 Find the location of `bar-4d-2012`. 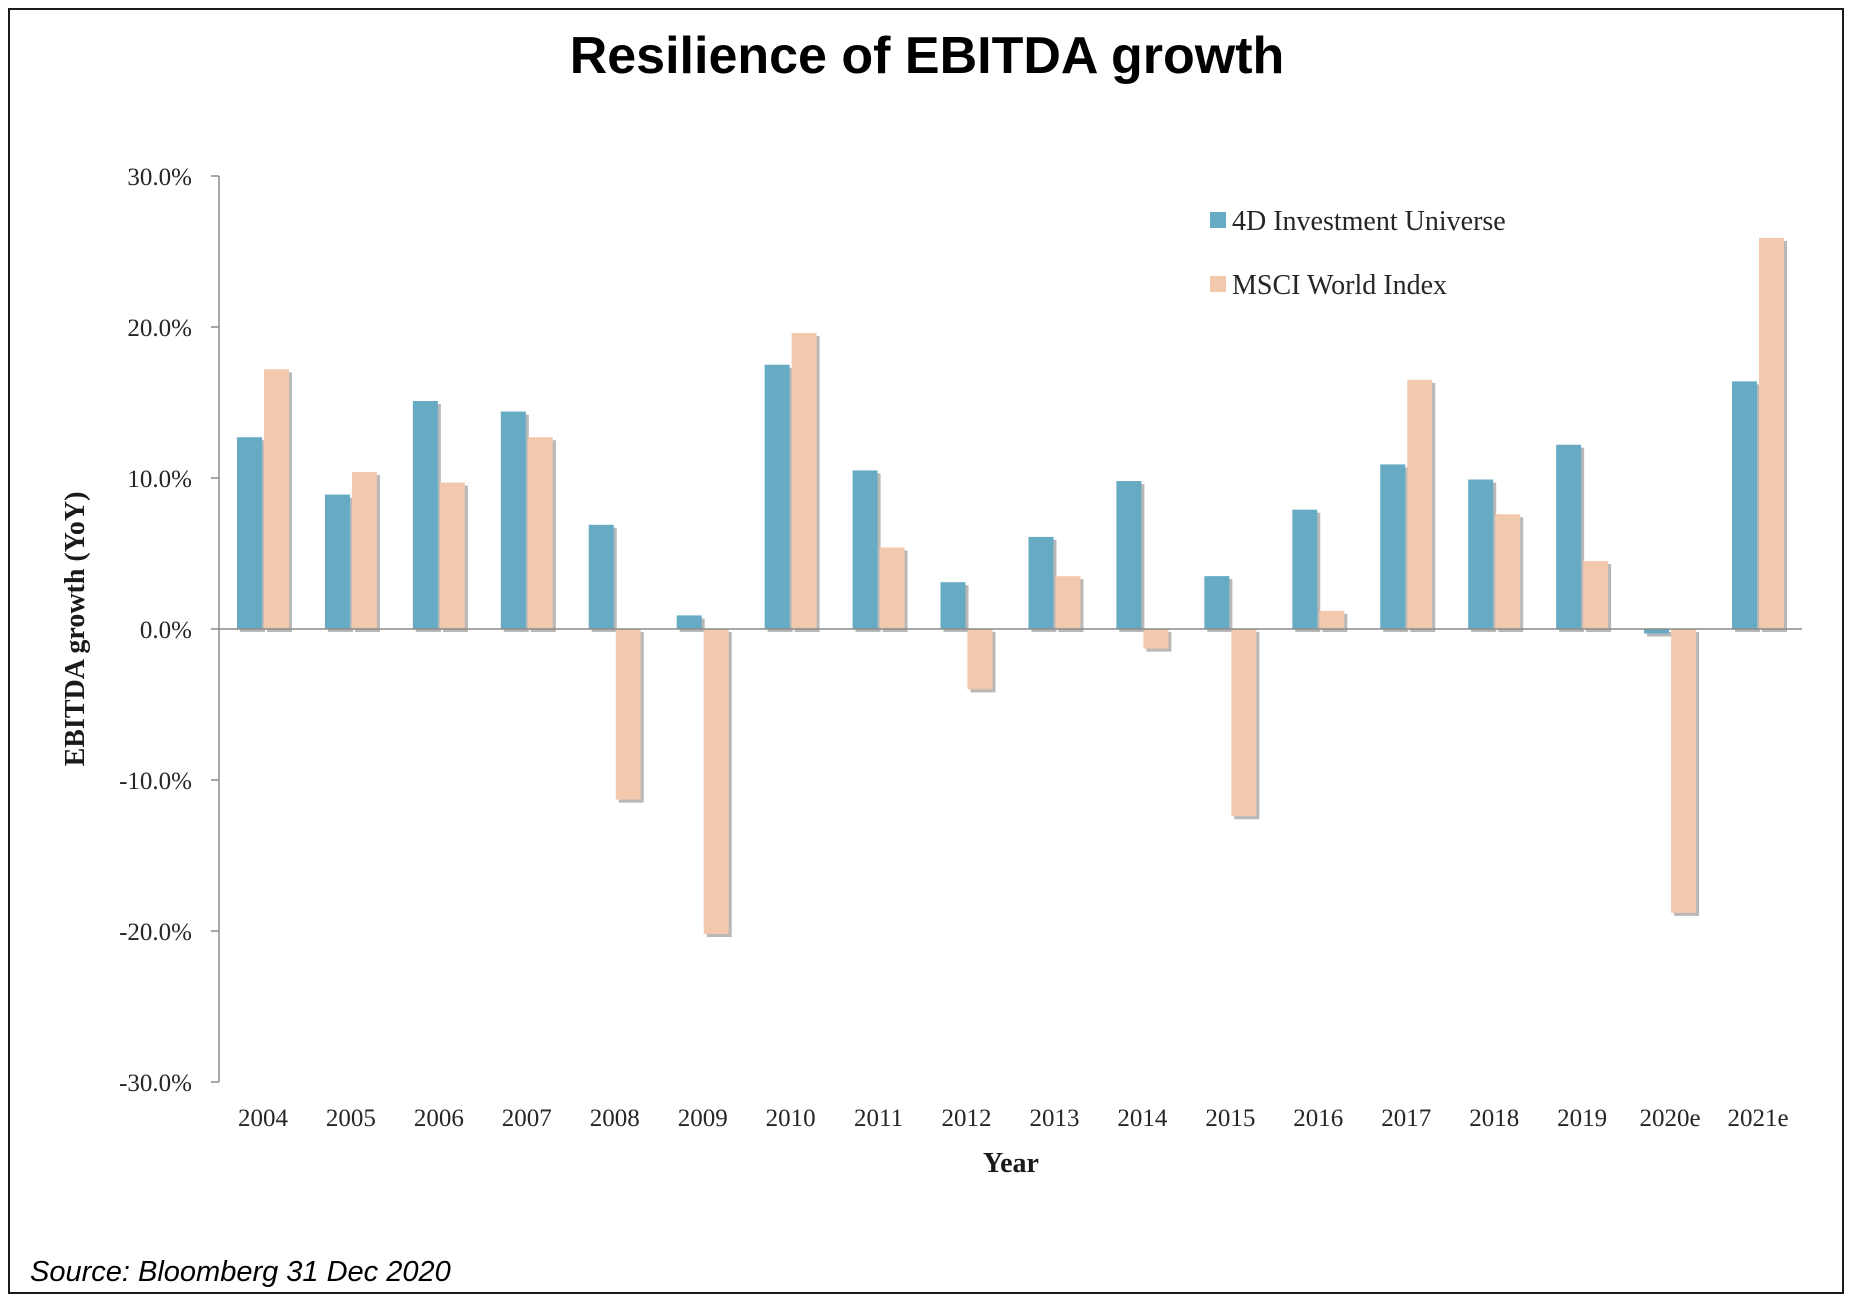

bar-4d-2012 is located at coordinates (953, 605).